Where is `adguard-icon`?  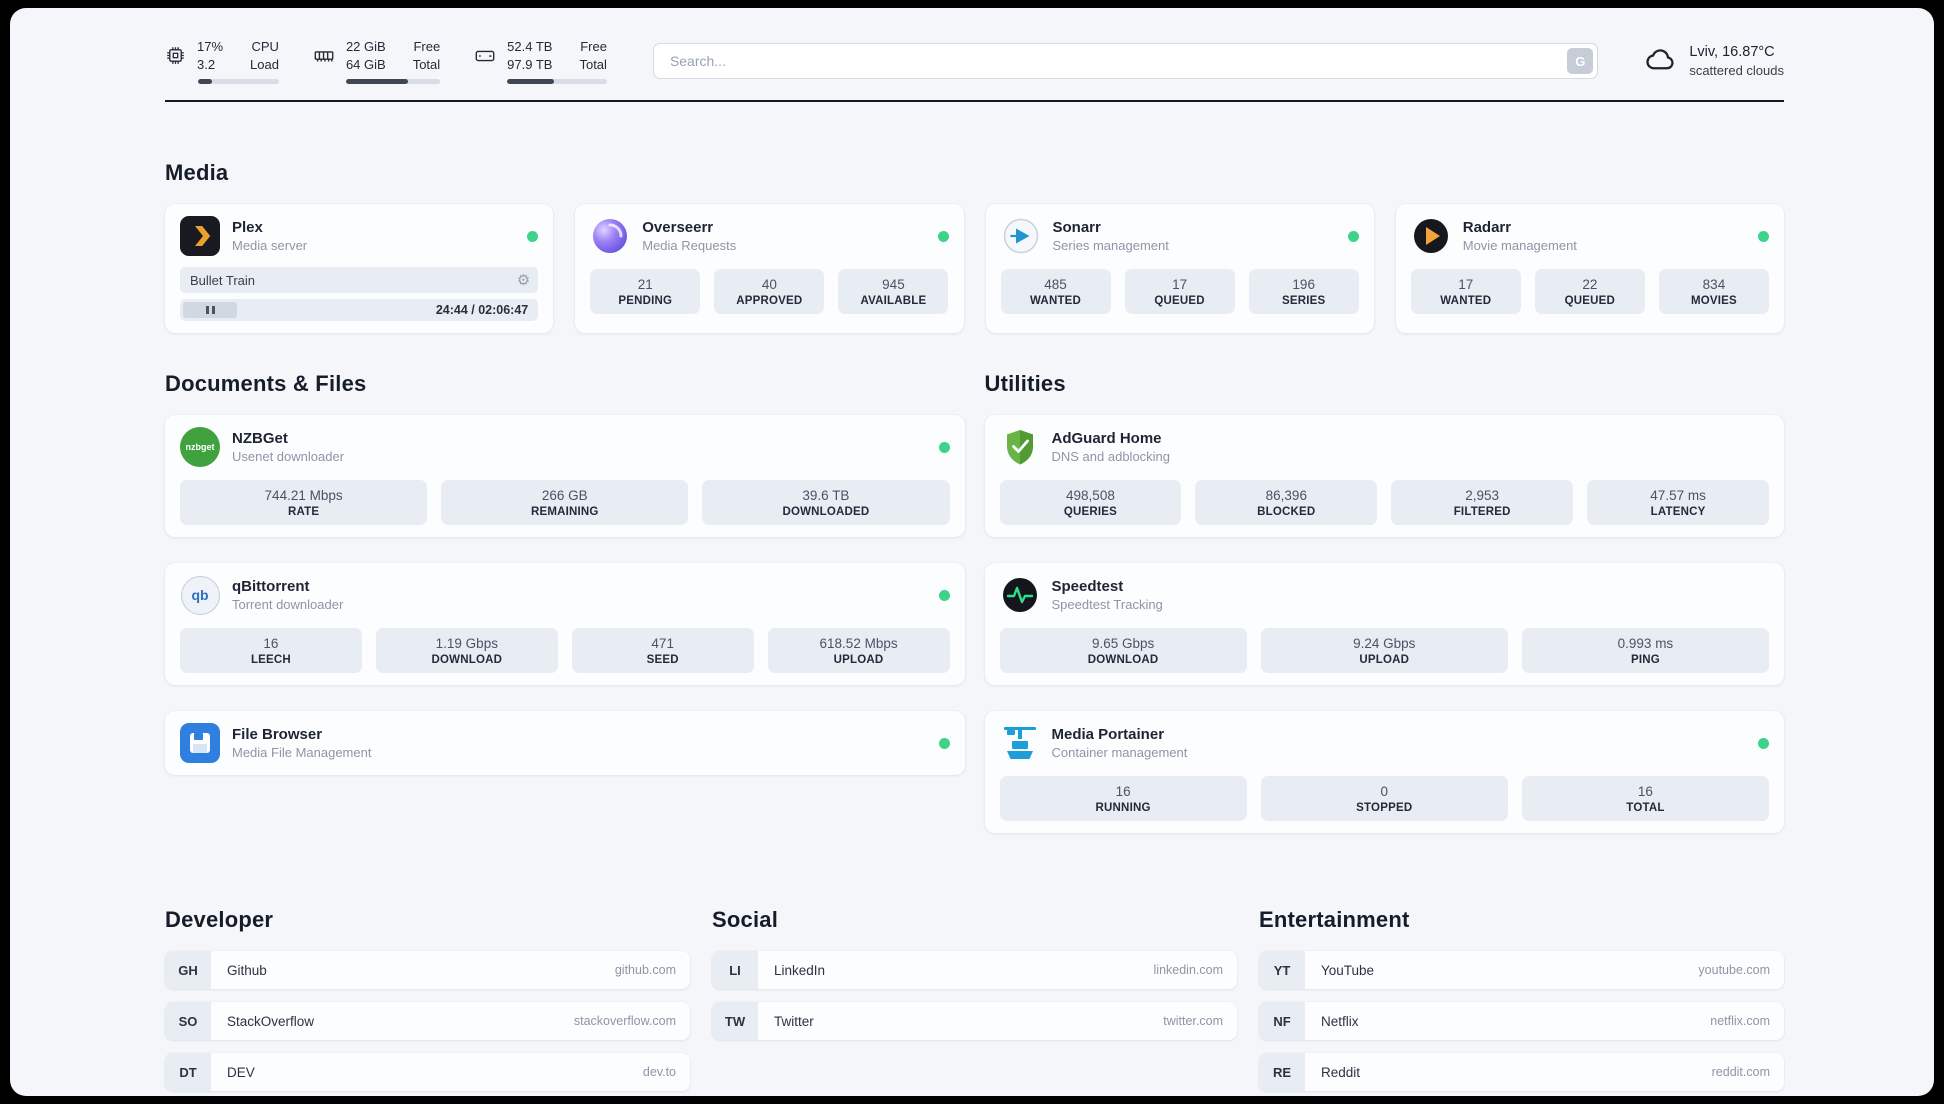 adguard-icon is located at coordinates (1020, 447).